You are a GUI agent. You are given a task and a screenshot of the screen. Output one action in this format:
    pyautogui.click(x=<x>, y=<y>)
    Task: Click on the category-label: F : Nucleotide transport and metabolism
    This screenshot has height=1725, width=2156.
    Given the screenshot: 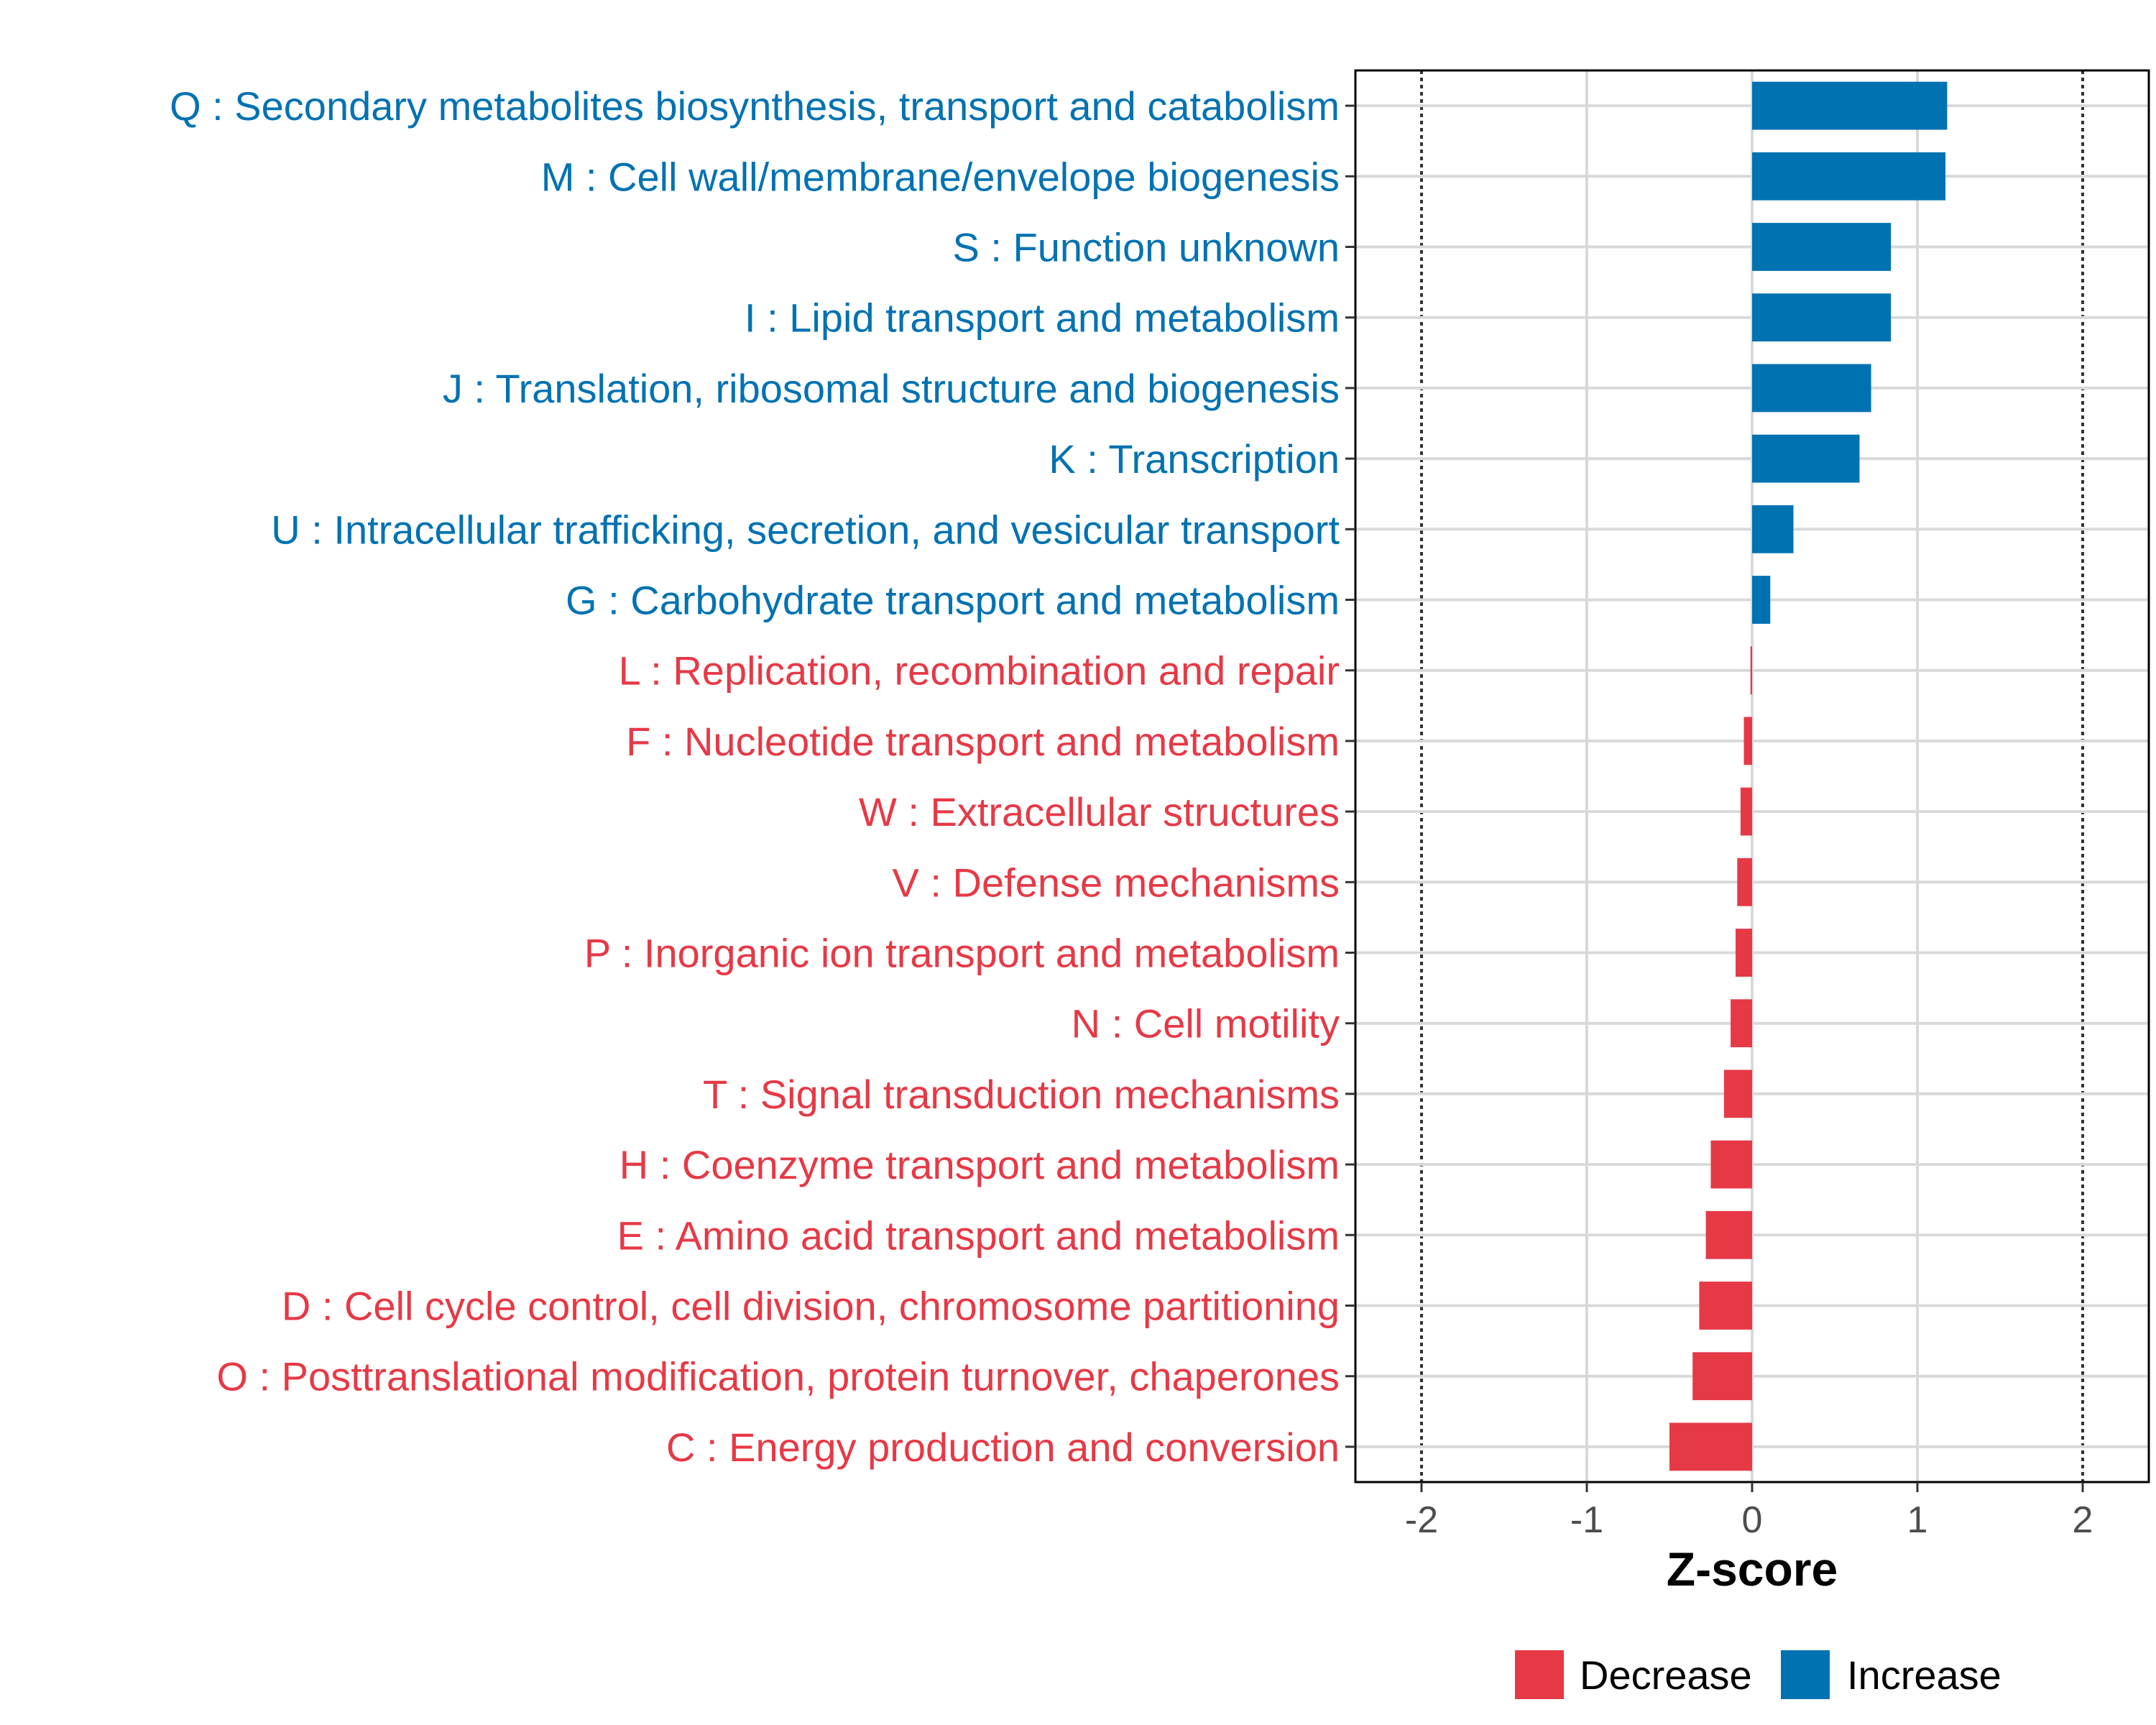 What is the action you would take?
    pyautogui.click(x=983, y=741)
    